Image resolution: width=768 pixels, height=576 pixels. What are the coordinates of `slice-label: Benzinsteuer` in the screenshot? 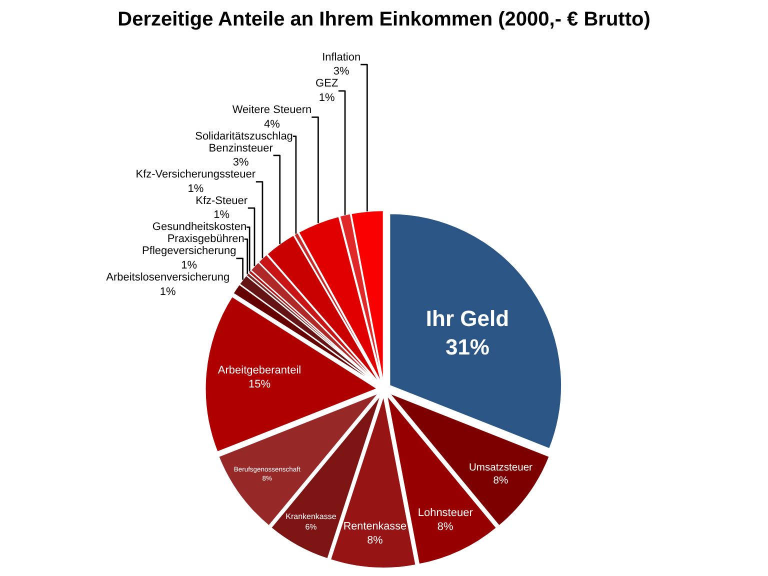 It's located at (241, 148).